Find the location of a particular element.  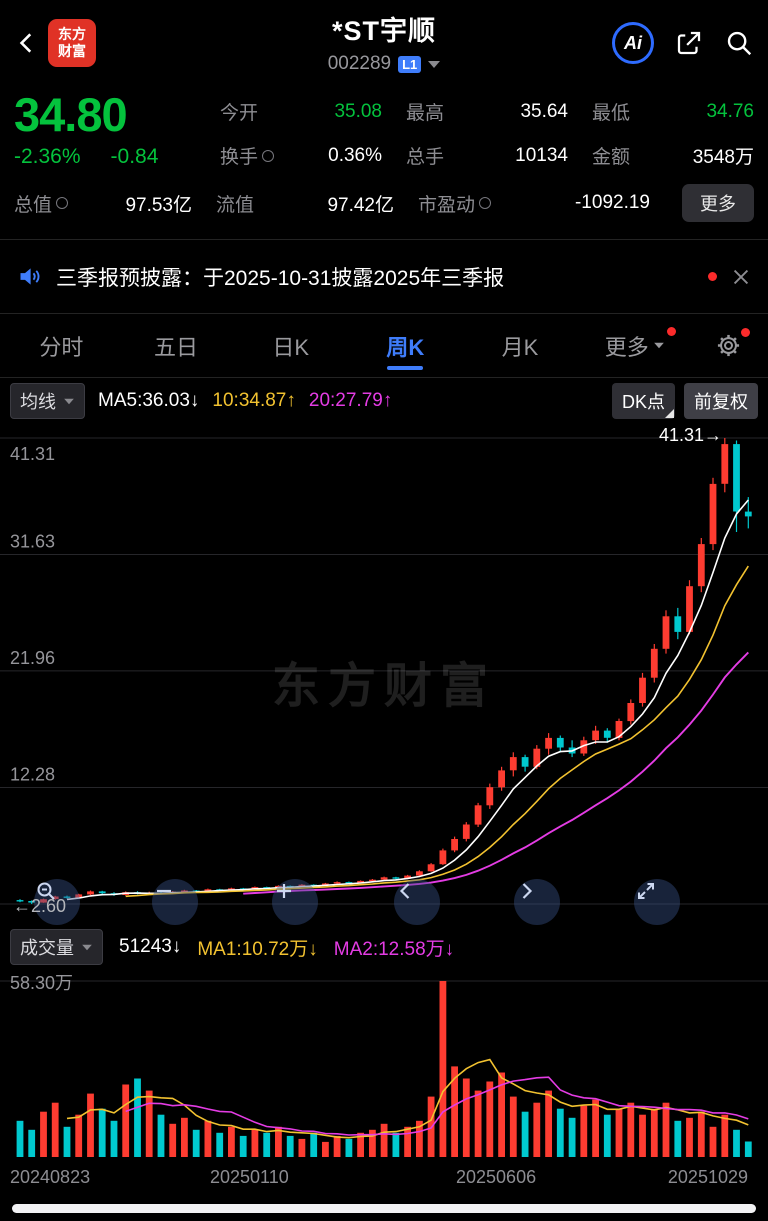

bottom-bar is located at coordinates (384, 1208).